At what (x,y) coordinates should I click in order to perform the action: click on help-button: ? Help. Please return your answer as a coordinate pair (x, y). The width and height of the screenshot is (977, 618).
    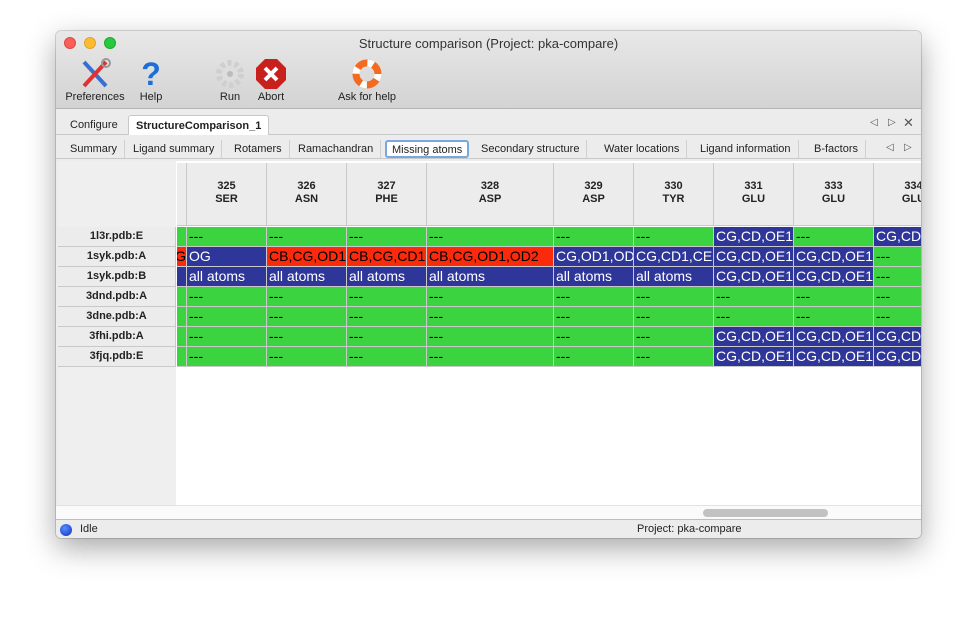
    Looking at the image, I should click on (151, 80).